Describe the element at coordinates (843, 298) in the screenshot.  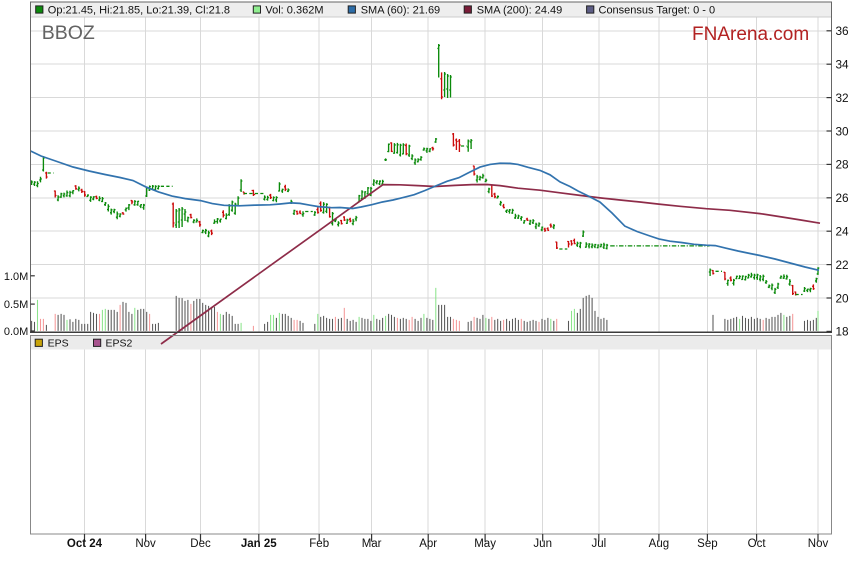
I see `svg-text: 20` at that location.